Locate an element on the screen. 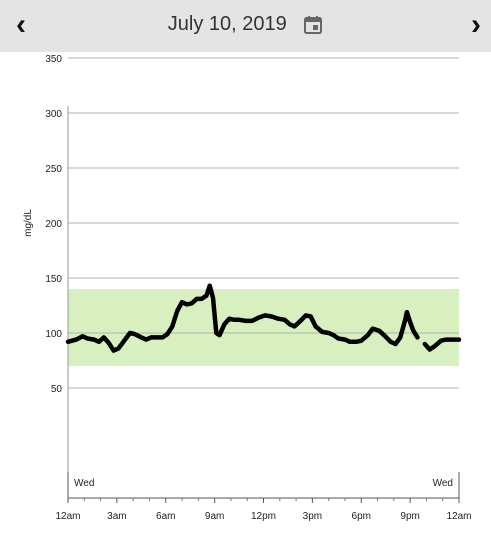 The width and height of the screenshot is (491, 545). chevron-left-icon: ‹ is located at coordinates (21, 24).